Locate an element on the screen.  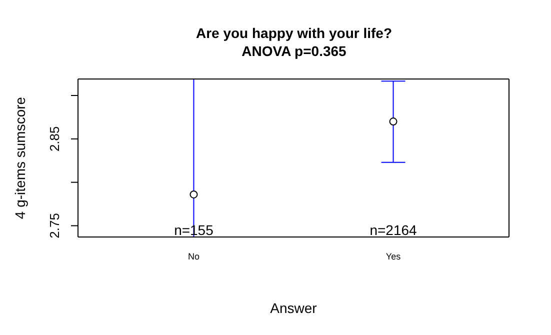
chart-subtitle: ANOVA p=0.365 is located at coordinates (294, 51).